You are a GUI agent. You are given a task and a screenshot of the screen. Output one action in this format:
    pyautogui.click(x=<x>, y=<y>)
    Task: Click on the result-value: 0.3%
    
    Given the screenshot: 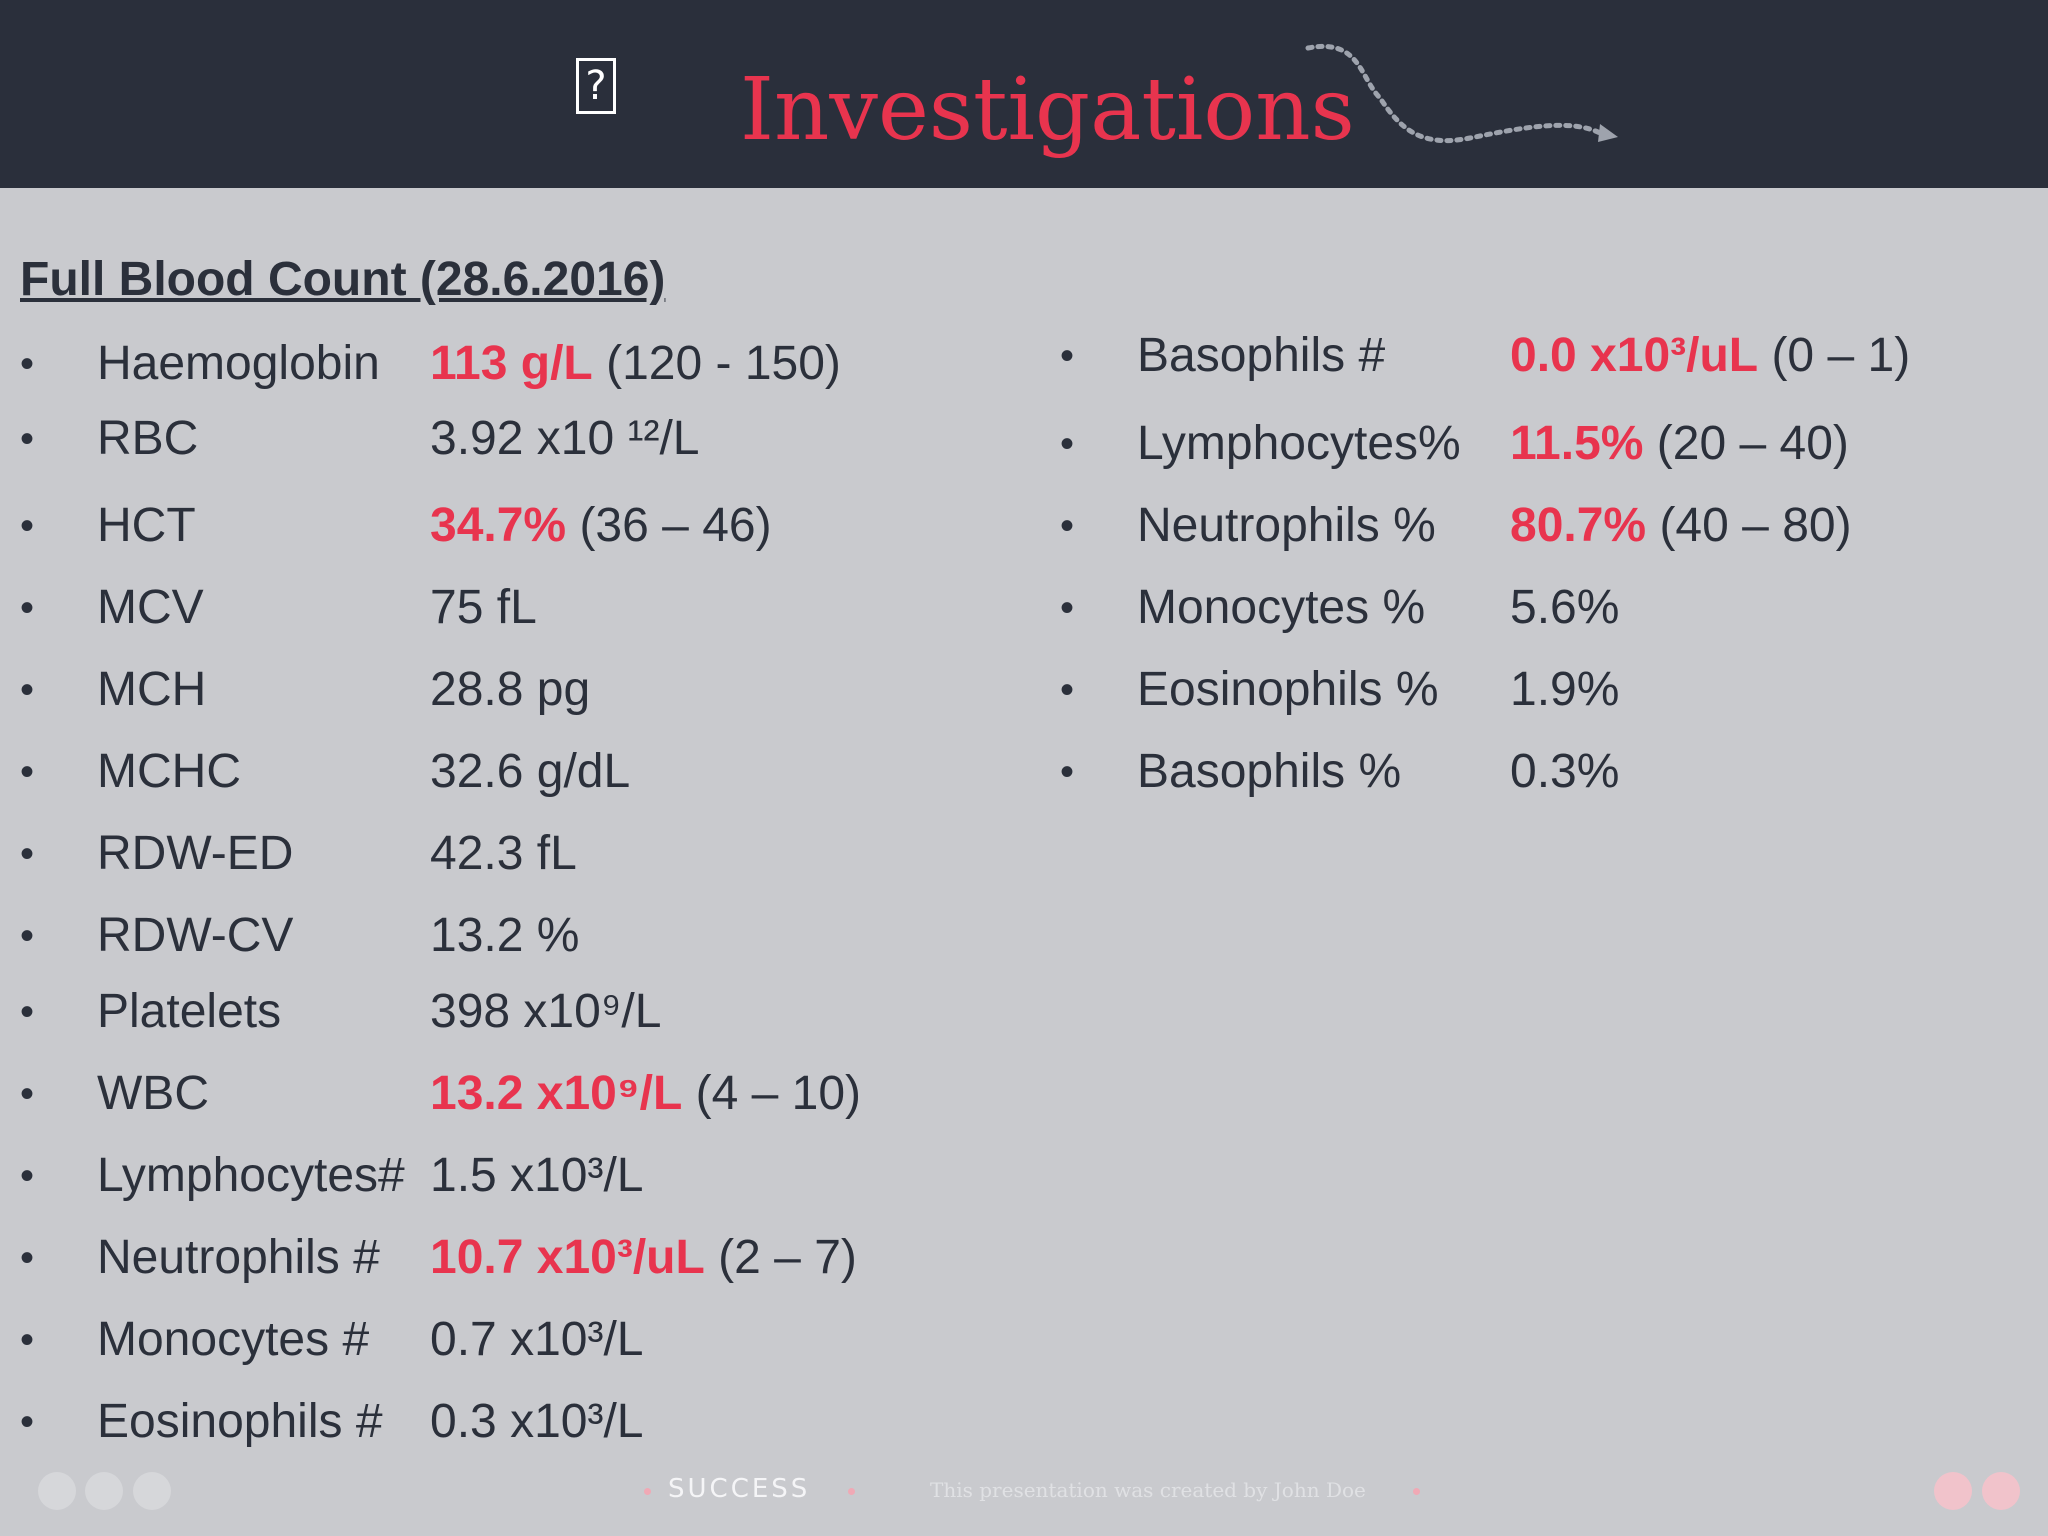 What is the action you would take?
    pyautogui.click(x=1565, y=771)
    